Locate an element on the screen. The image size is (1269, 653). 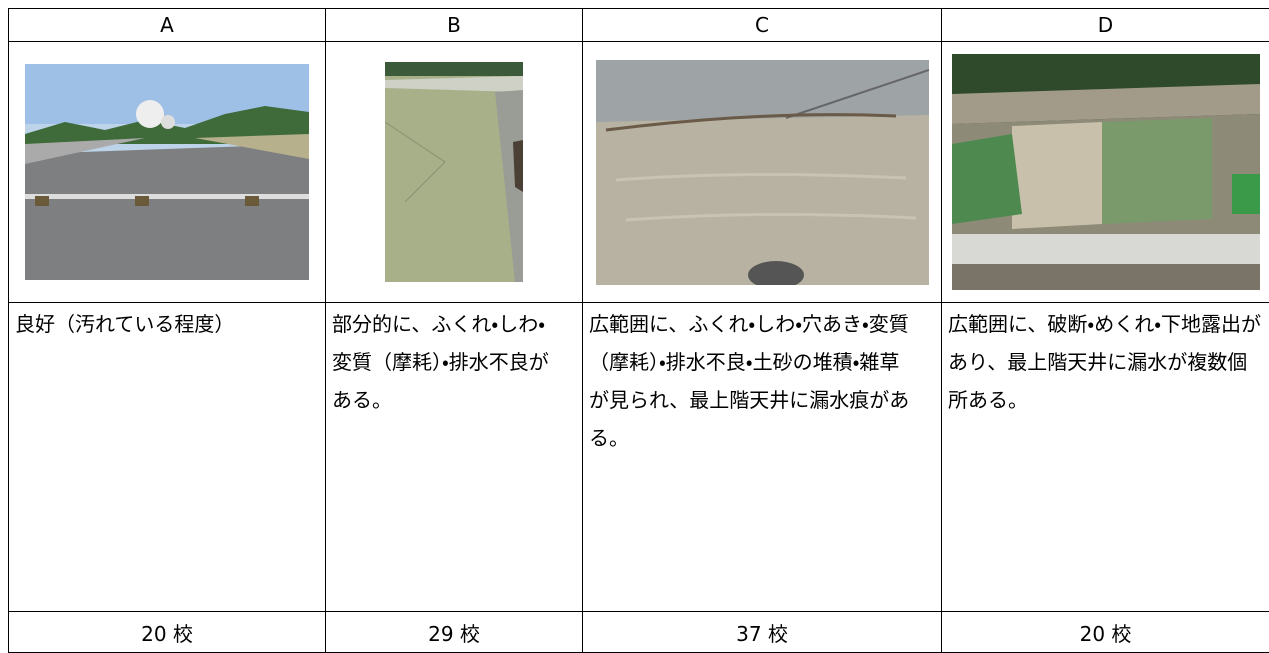
header-row: A B C D is located at coordinates (639, 25).